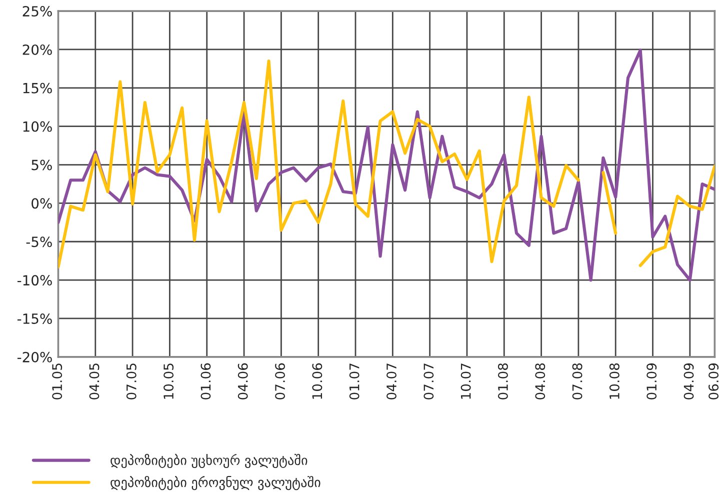 The width and height of the screenshot is (719, 502). I want to click on x-tick-label: 07.06, so click(280, 381).